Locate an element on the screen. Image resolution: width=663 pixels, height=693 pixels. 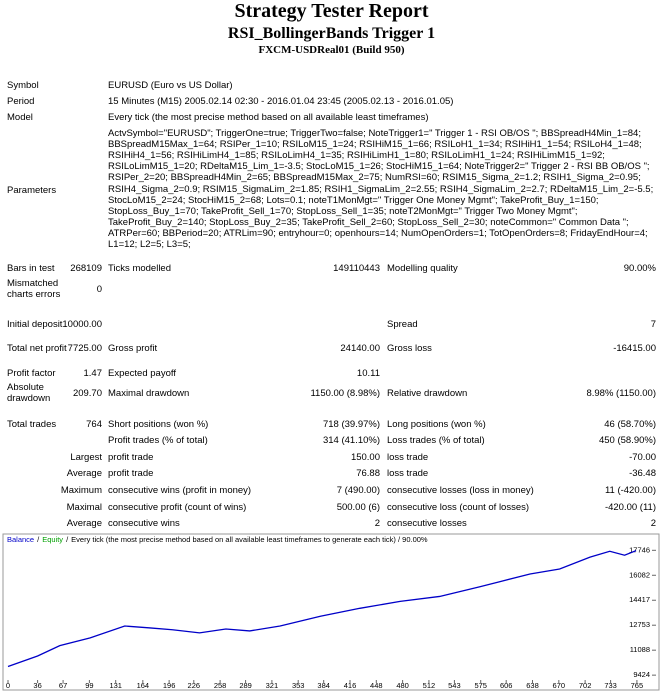
y-tick-label: 12753 is located at coordinates (639, 624).